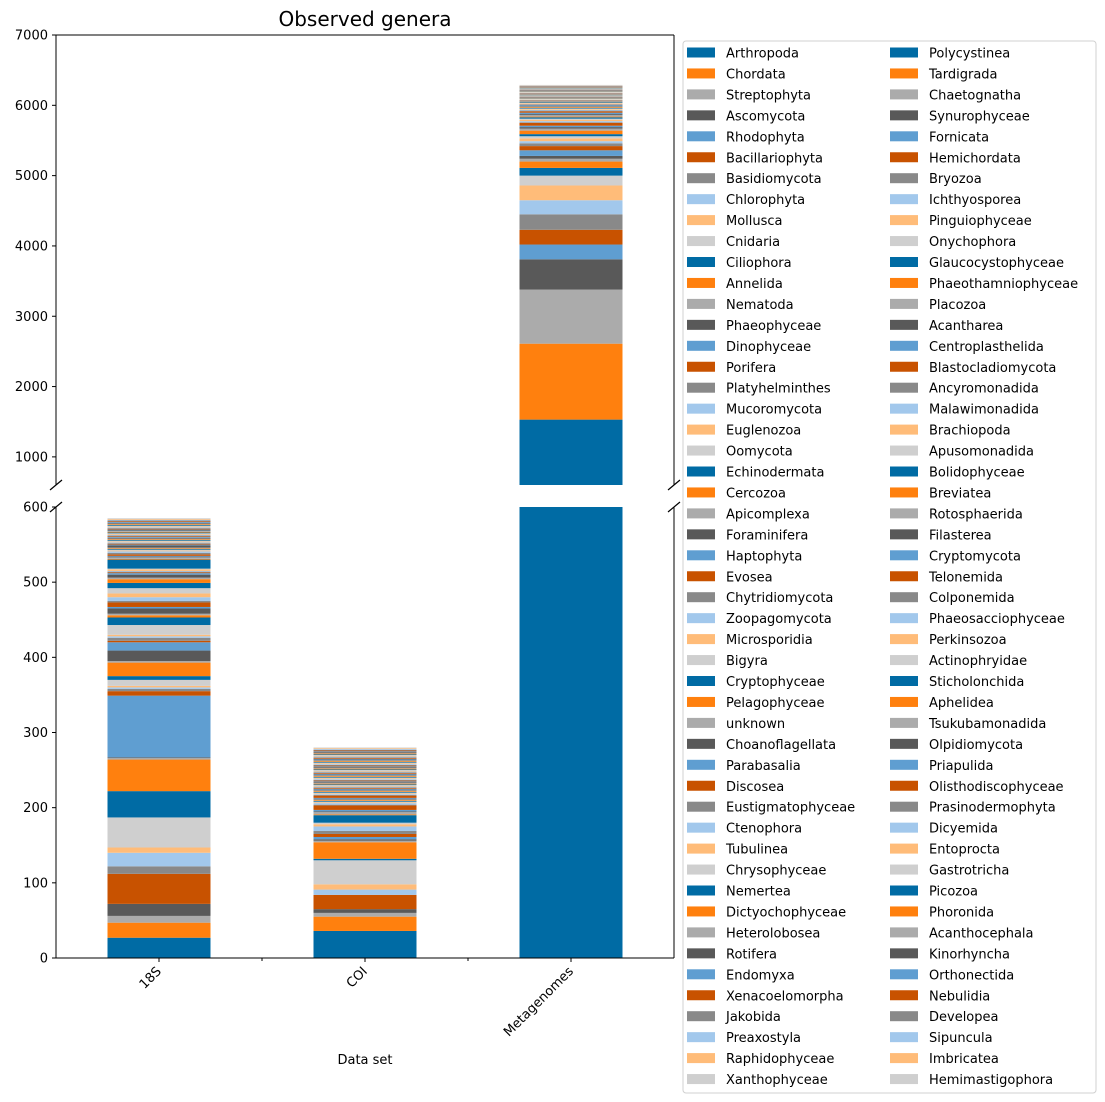  Describe the element at coordinates (365, 835) in the screenshot. I see `bar-segment-porifera-coi` at that location.